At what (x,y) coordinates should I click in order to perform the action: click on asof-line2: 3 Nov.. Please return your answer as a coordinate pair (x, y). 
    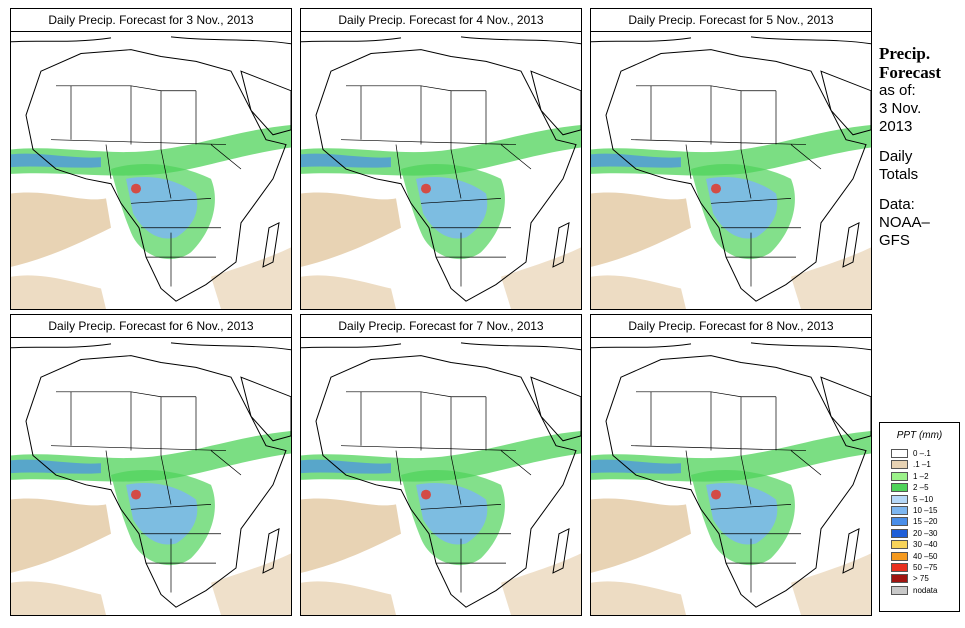
    Looking at the image, I should click on (900, 108).